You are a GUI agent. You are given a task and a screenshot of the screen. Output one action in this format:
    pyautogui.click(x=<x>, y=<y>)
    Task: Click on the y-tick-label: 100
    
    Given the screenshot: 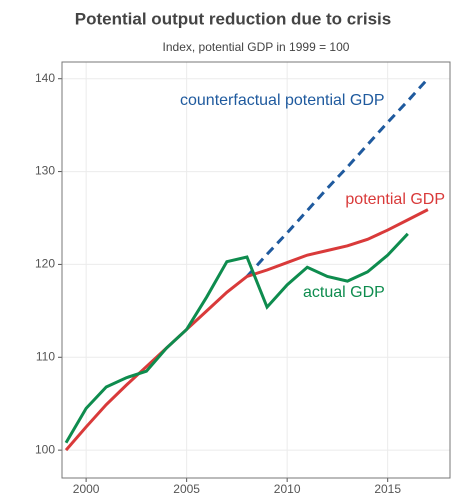 What is the action you would take?
    pyautogui.click(x=45, y=449)
    